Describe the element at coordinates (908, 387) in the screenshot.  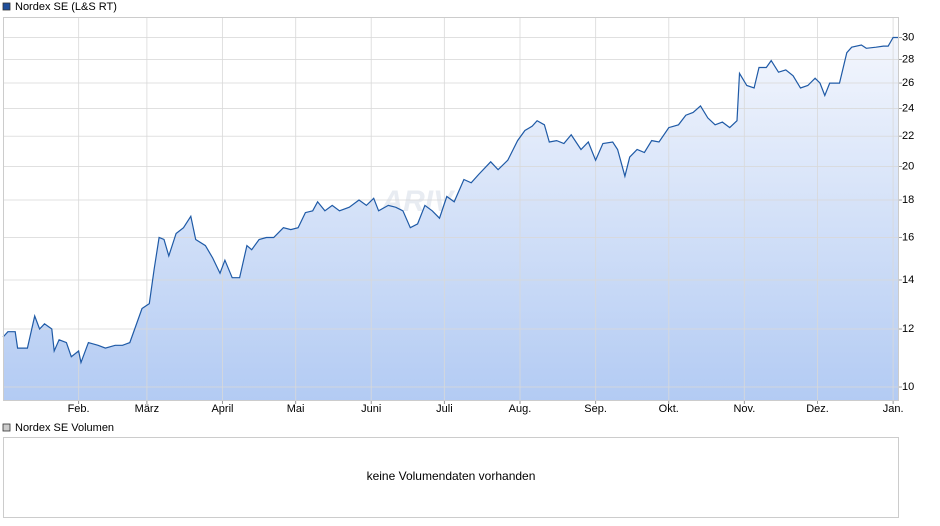
I see `y-tick-label: 10` at that location.